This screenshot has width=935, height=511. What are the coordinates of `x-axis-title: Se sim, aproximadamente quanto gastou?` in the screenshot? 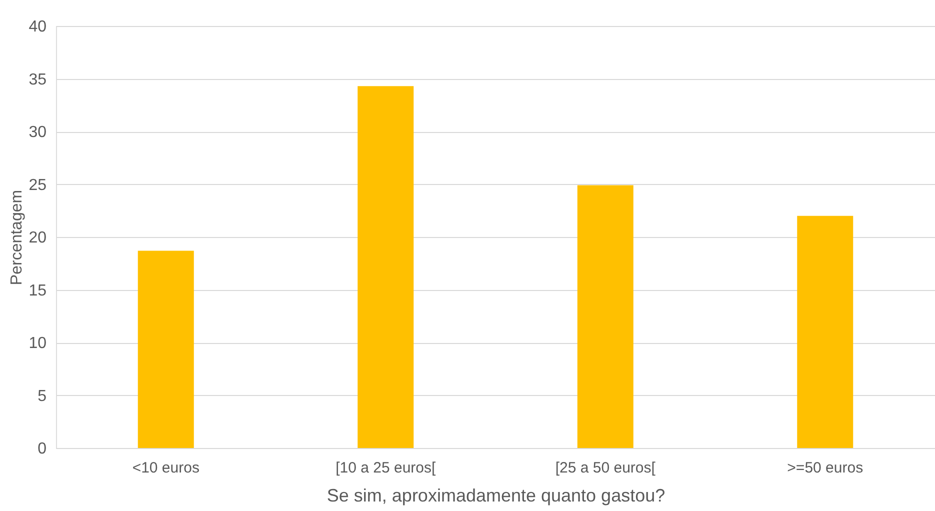 It's located at (496, 496).